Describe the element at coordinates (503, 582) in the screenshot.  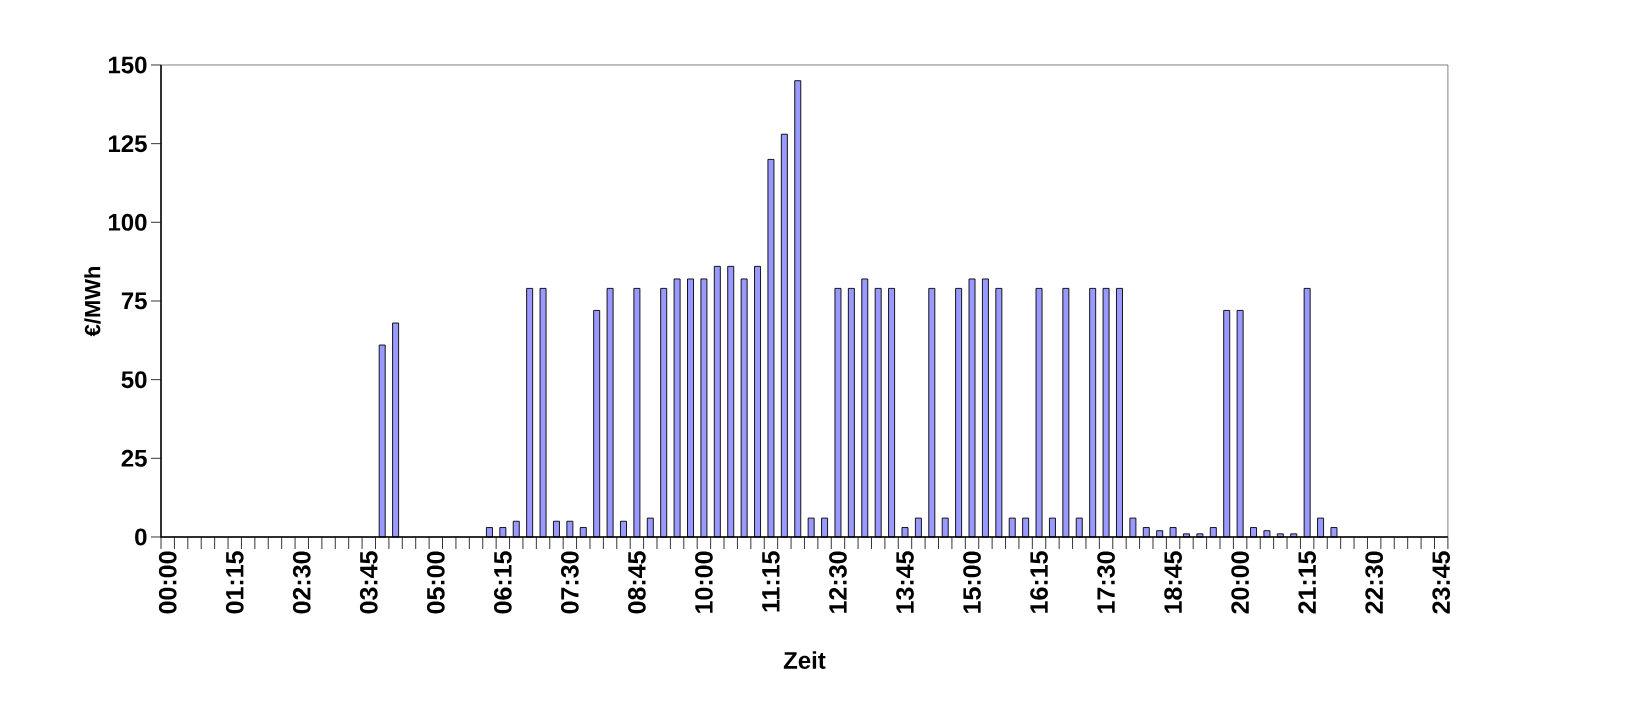
I see `x-tick-label: 06:15` at that location.